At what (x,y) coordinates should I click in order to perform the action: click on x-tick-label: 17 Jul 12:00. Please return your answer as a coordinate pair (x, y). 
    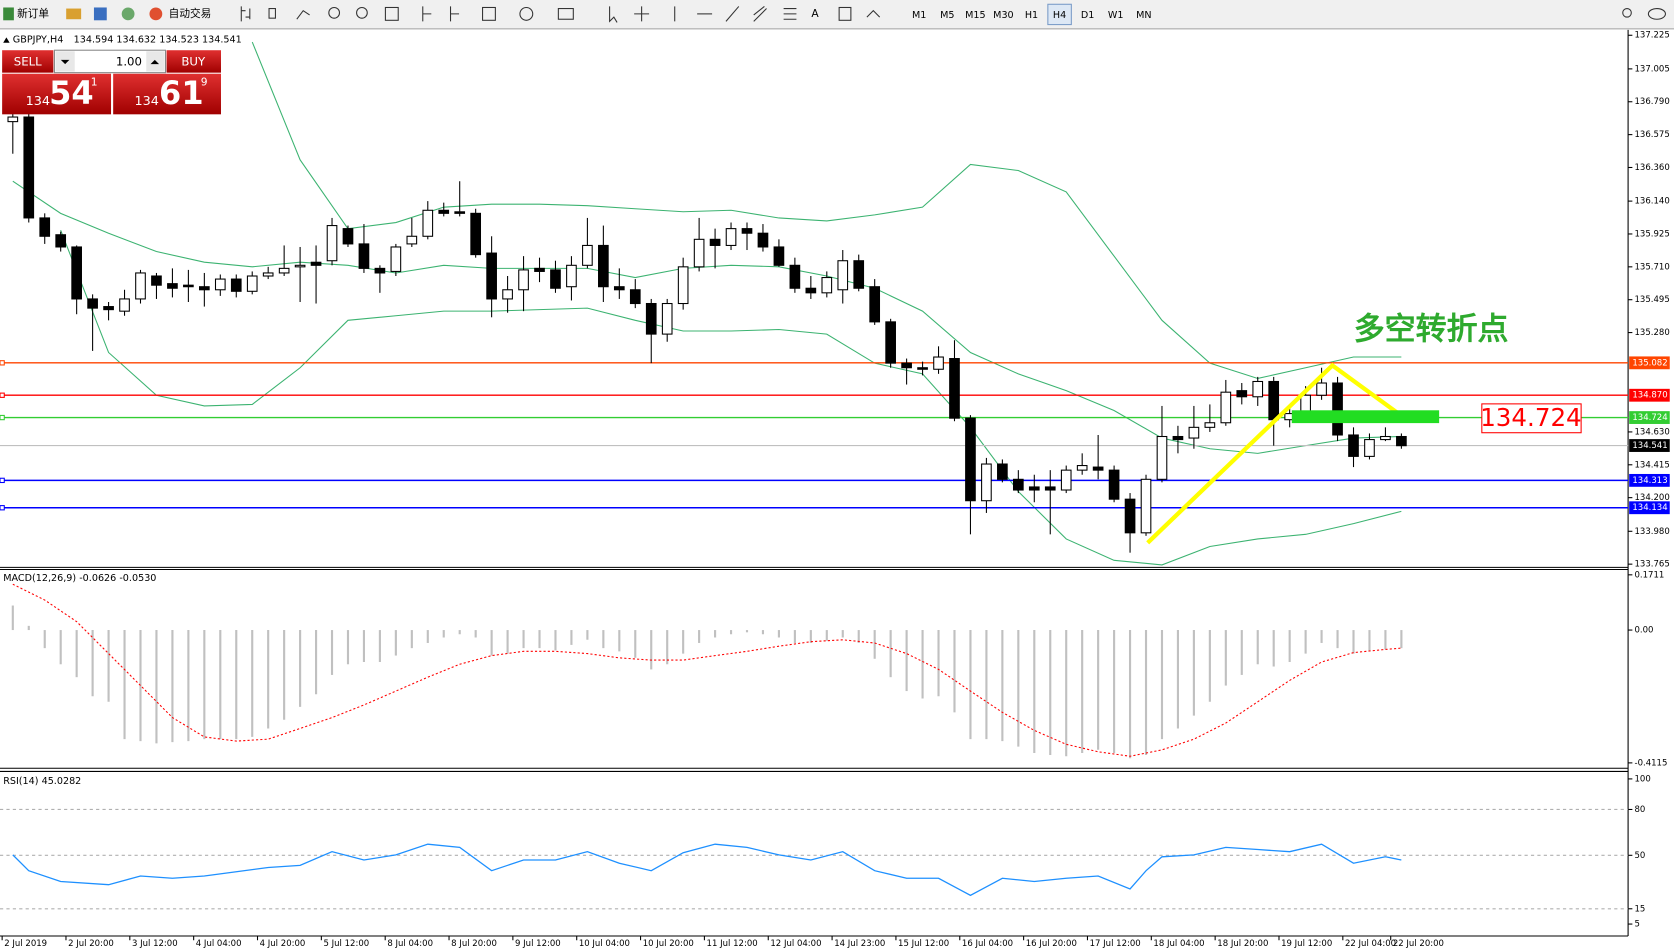
    Looking at the image, I should click on (1115, 944).